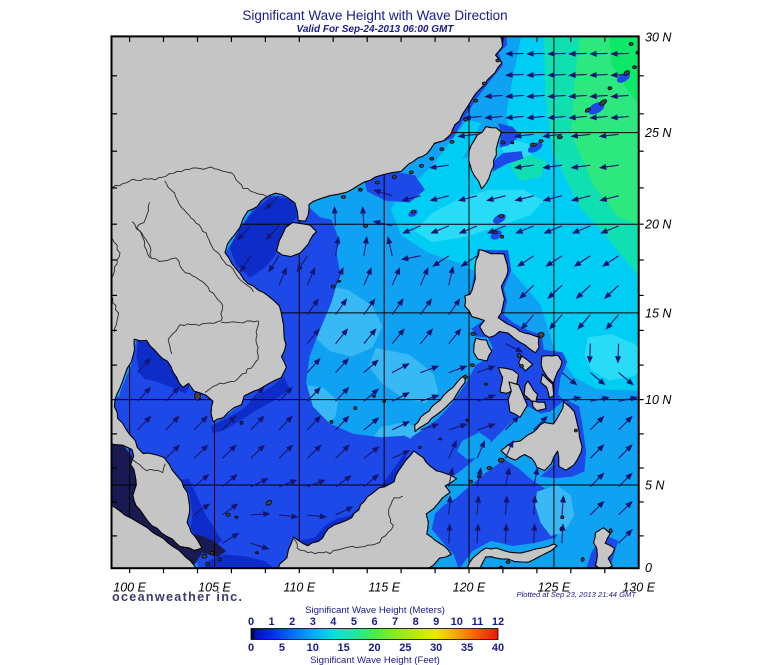  What do you see at coordinates (498, 622) in the screenshot?
I see `svg-text: 12` at bounding box center [498, 622].